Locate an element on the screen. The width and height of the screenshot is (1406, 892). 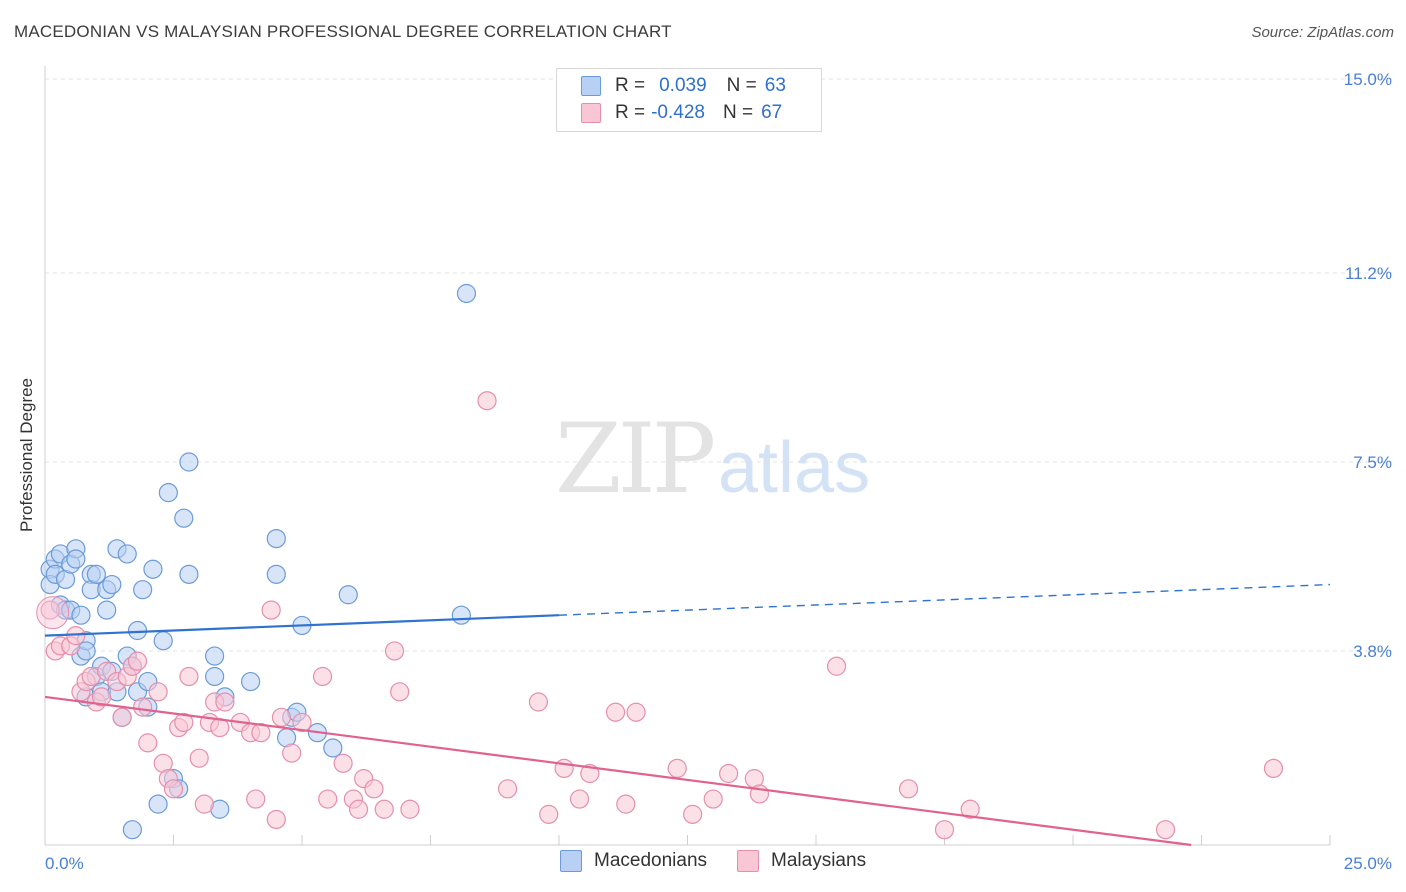
x-tick-label: 25.0% is located at coordinates (1368, 863).